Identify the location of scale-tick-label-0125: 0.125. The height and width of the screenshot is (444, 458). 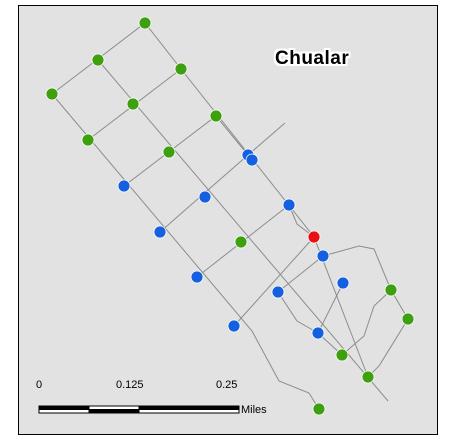
(130, 385).